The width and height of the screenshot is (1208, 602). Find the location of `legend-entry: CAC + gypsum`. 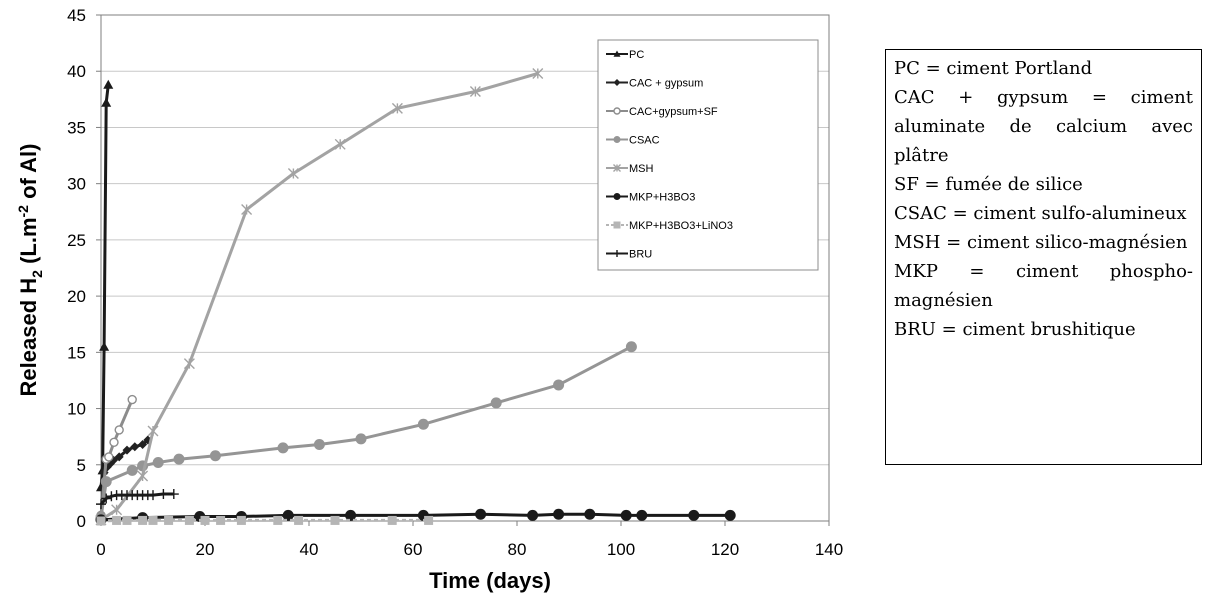

legend-entry: CAC + gypsum is located at coordinates (654, 84).